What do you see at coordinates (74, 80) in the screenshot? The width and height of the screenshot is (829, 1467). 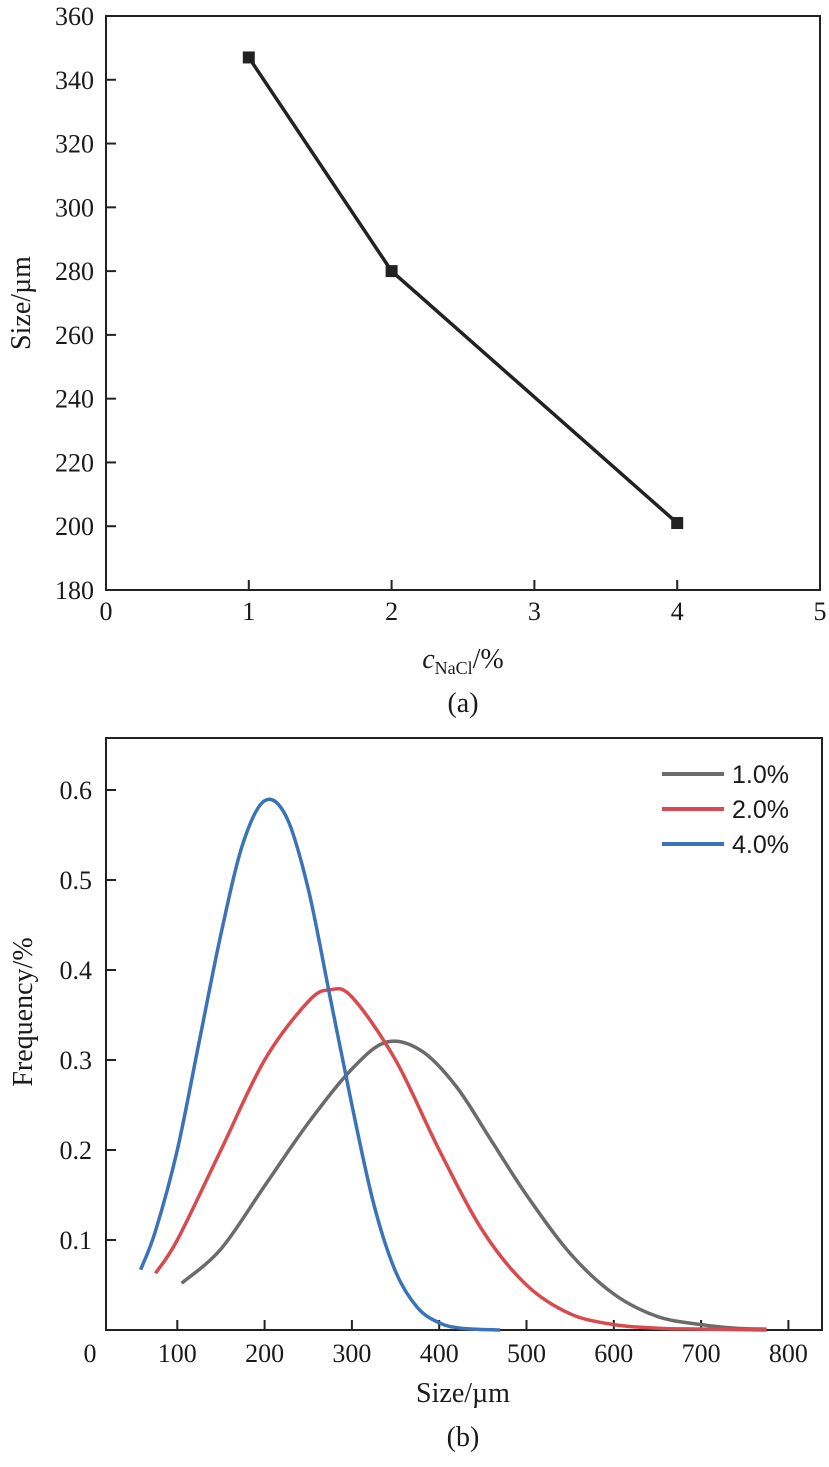 I see `y-tick-label: 340` at bounding box center [74, 80].